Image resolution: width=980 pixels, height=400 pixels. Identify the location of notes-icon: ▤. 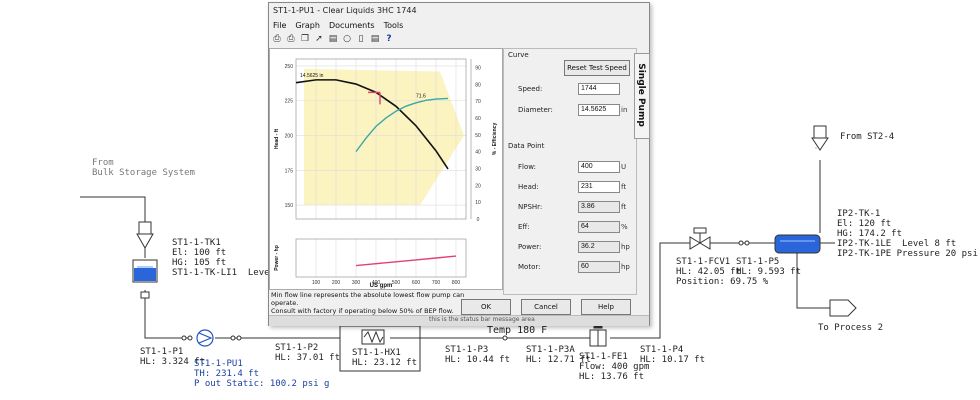
(375, 39).